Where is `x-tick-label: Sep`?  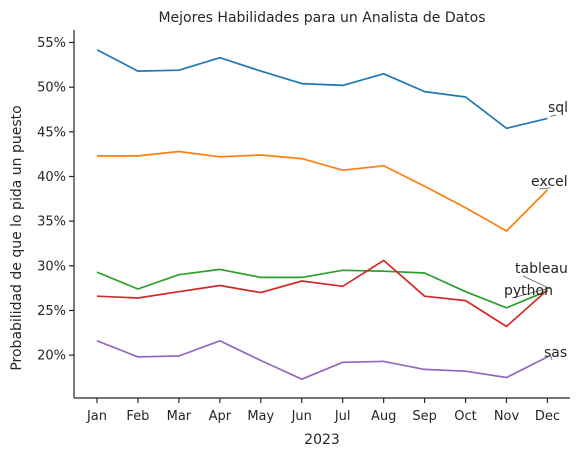
x-tick-label: Sep is located at coordinates (424, 416).